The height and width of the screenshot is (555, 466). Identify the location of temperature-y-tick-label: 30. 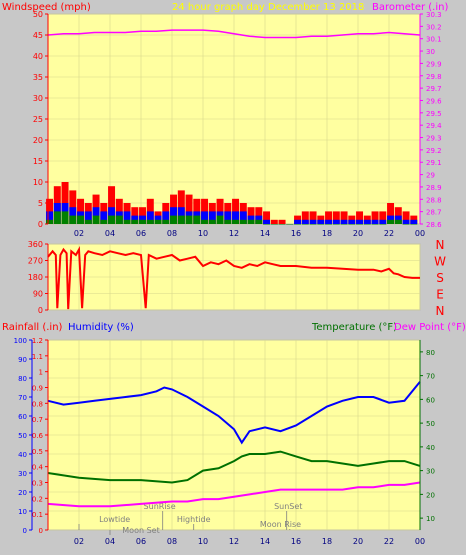
(430, 472).